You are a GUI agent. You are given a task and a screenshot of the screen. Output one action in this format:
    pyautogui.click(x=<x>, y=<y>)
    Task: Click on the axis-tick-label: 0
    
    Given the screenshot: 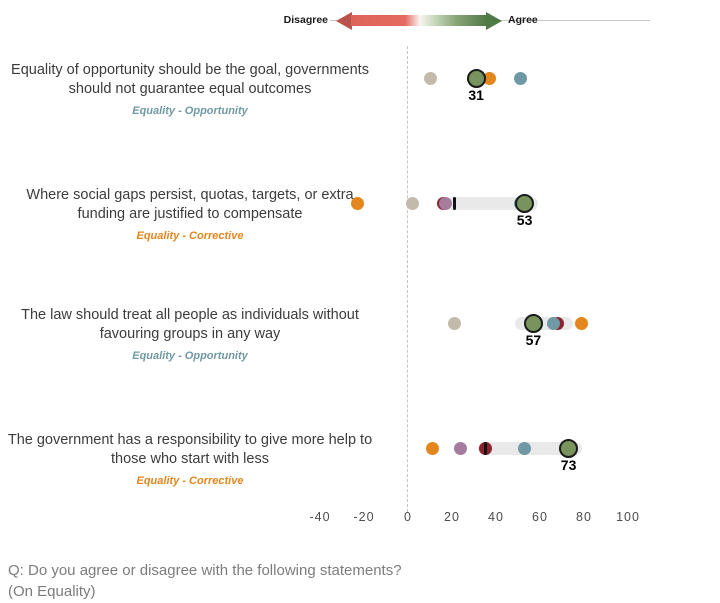 What is the action you would take?
    pyautogui.click(x=408, y=517)
    